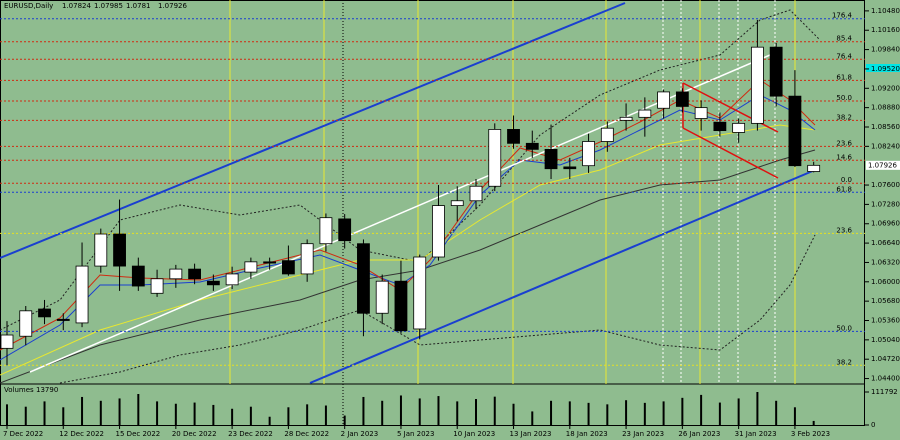 The width and height of the screenshot is (900, 440). Describe the element at coordinates (699, 434) in the screenshot. I see `x-tick-label: 26 Jan 2023` at that location.